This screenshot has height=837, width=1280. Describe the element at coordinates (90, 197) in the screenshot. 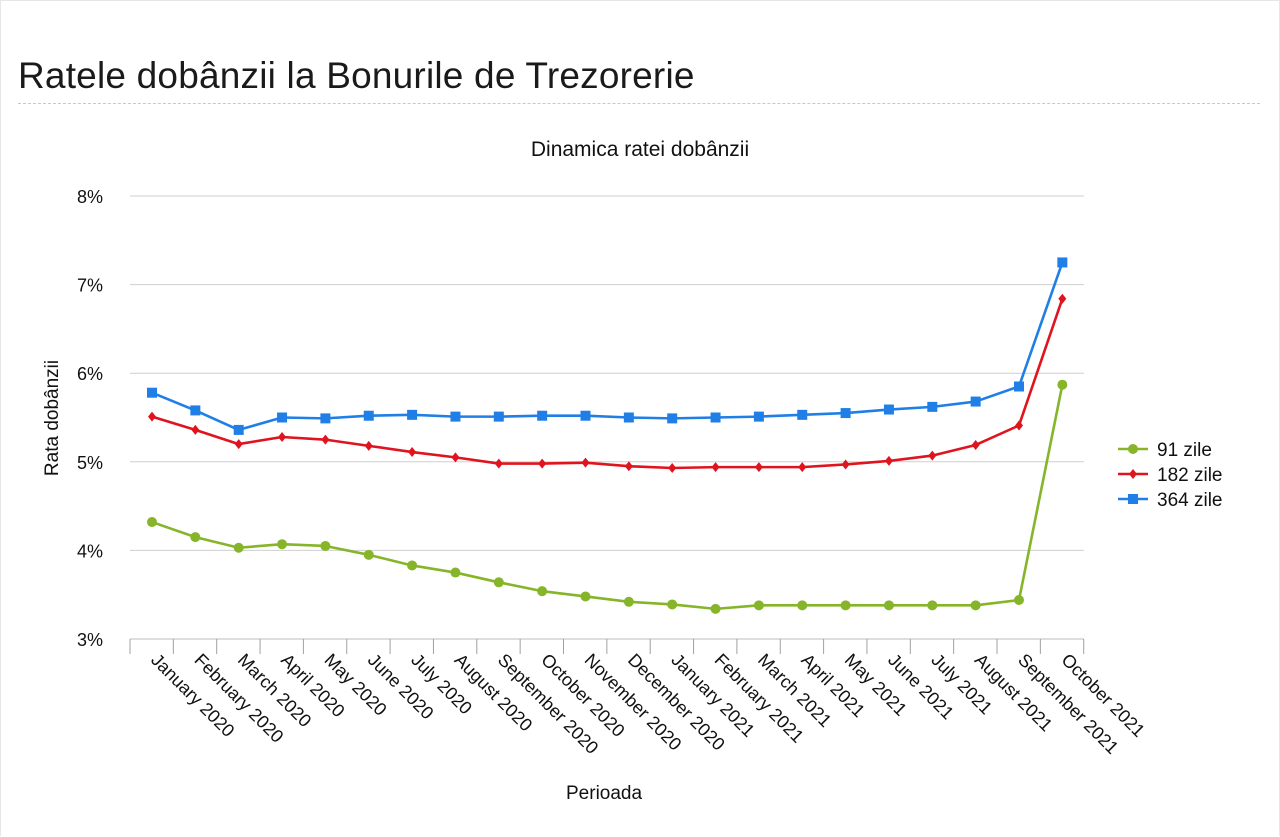

I see `y-tick-label: 8%` at that location.